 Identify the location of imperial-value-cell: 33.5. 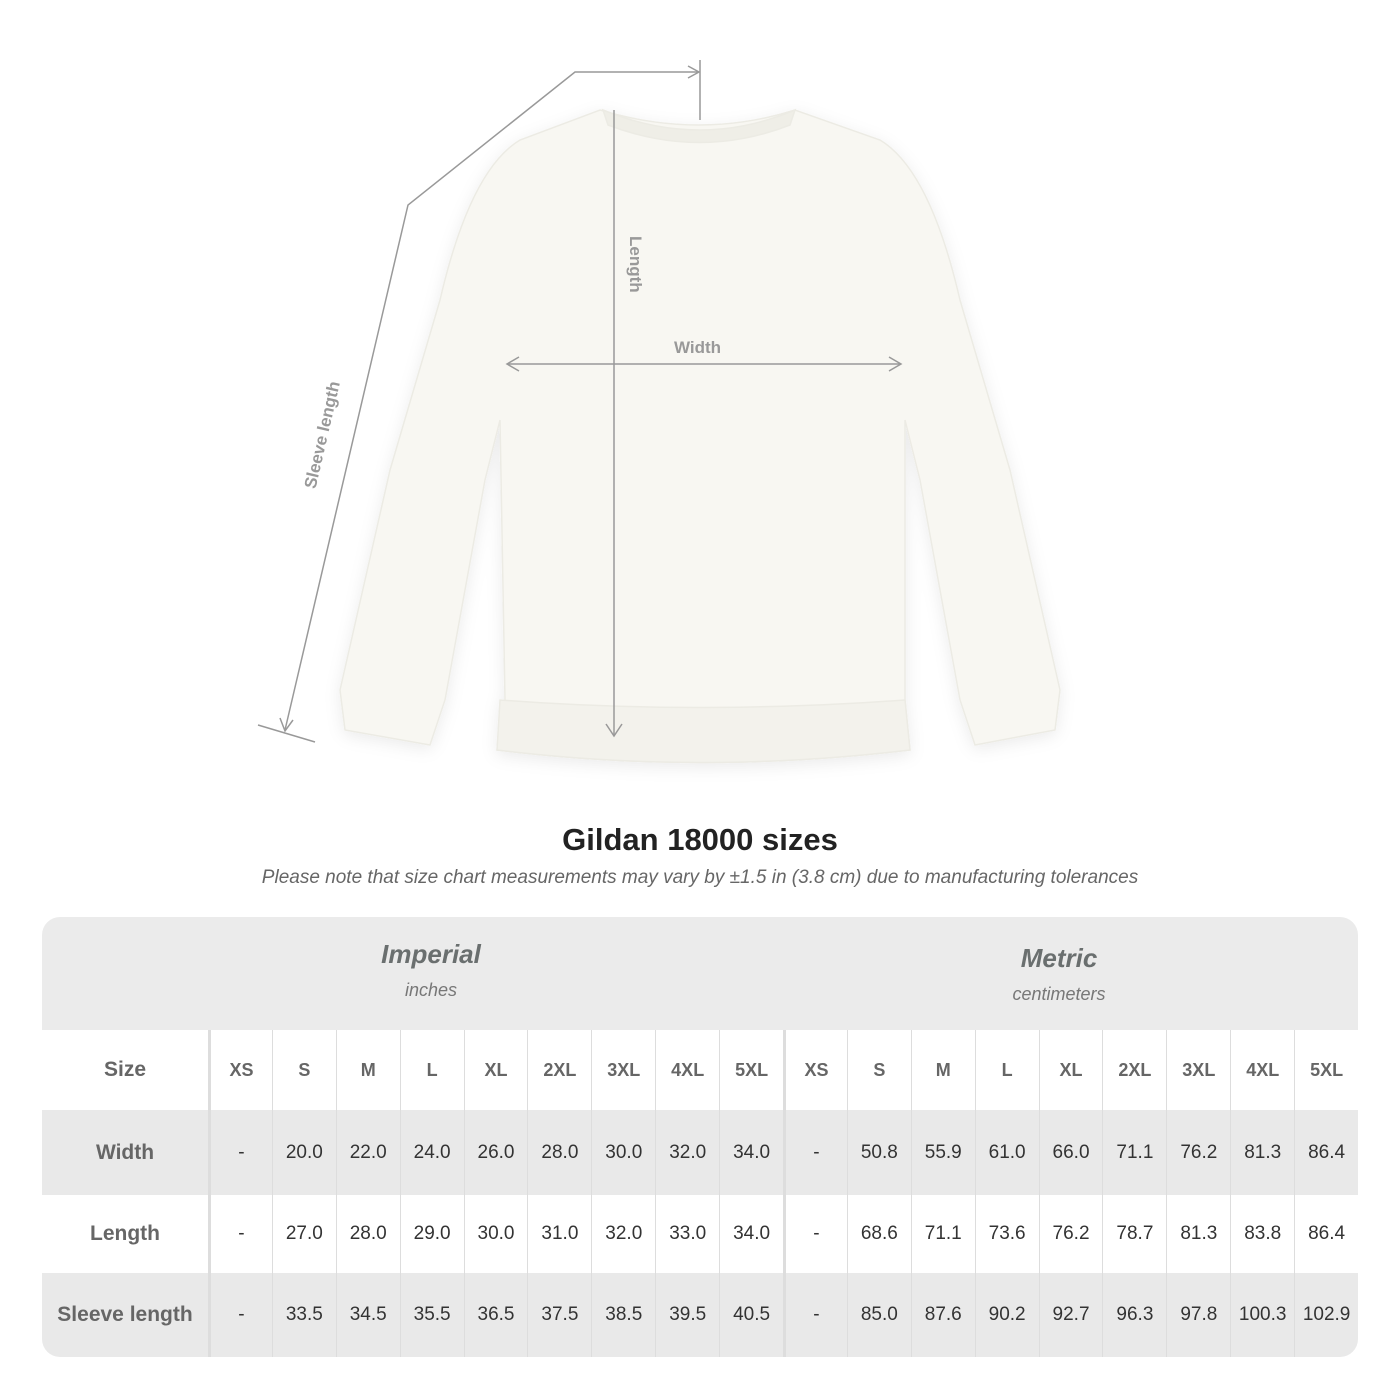
(303, 1315).